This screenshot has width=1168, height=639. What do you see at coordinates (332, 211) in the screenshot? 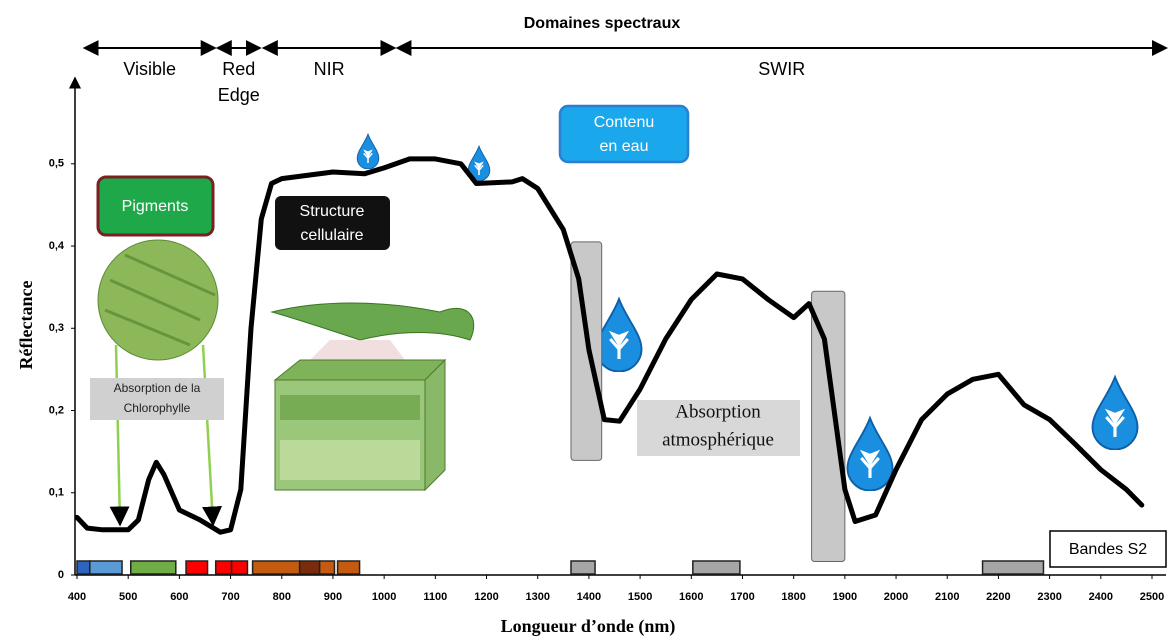
I see `annotation-structure: Structure` at bounding box center [332, 211].